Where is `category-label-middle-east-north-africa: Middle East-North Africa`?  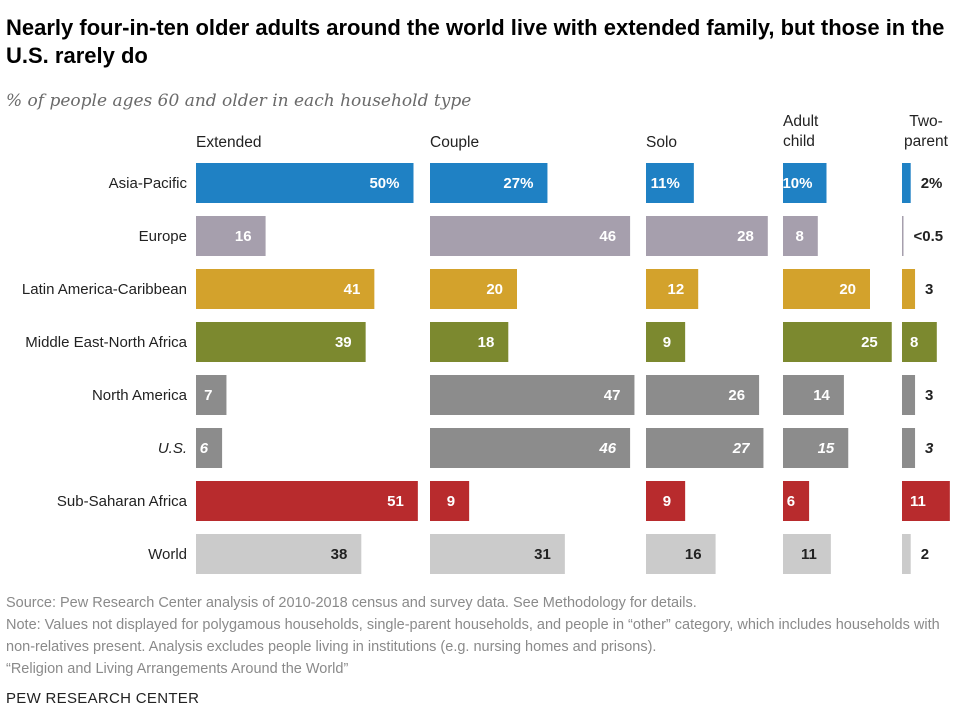
category-label-middle-east-north-africa: Middle East-North Africa is located at coordinates (106, 342).